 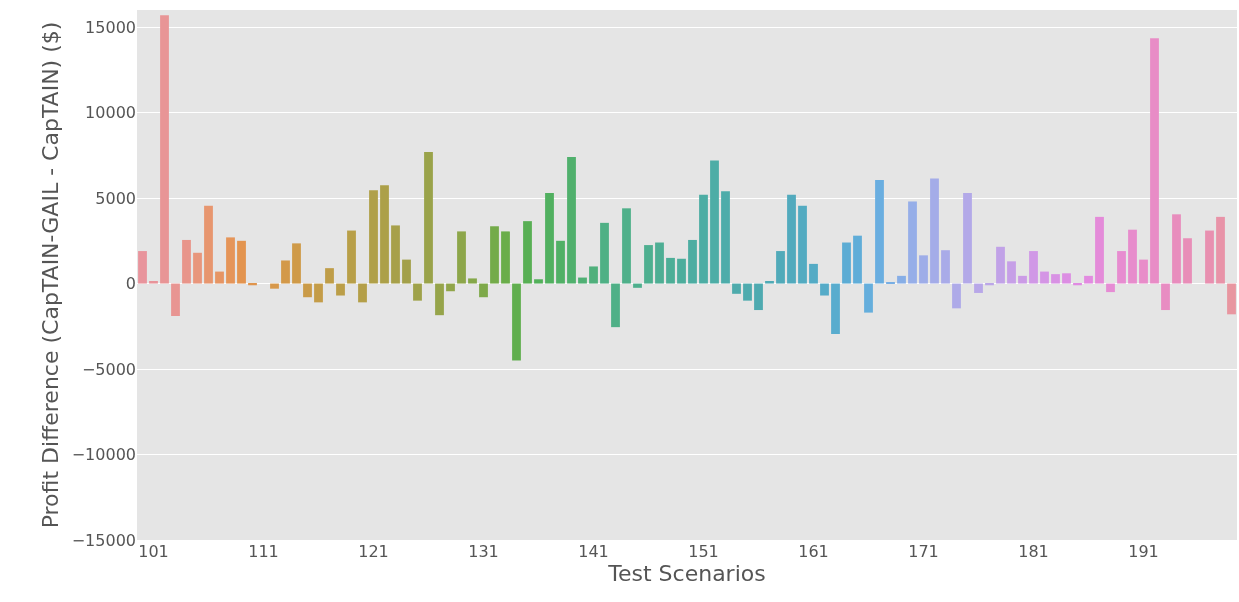 I want to click on x-tick-label: 171, so click(x=923, y=551).